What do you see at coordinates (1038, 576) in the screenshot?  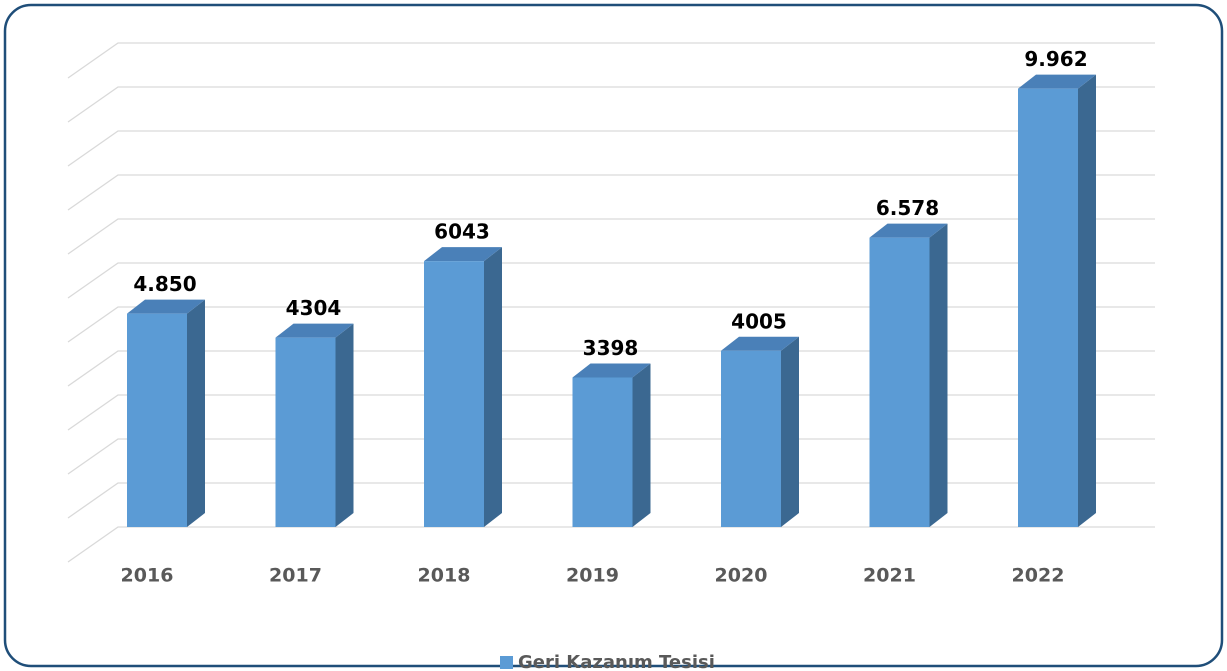 I see `x-tick-label: 2022` at bounding box center [1038, 576].